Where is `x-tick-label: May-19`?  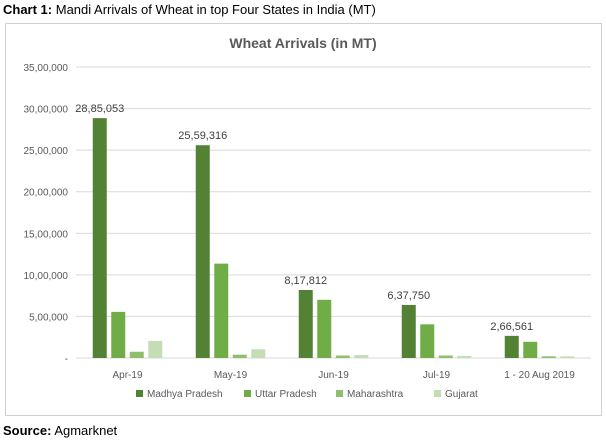 x-tick-label: May-19 is located at coordinates (231, 375).